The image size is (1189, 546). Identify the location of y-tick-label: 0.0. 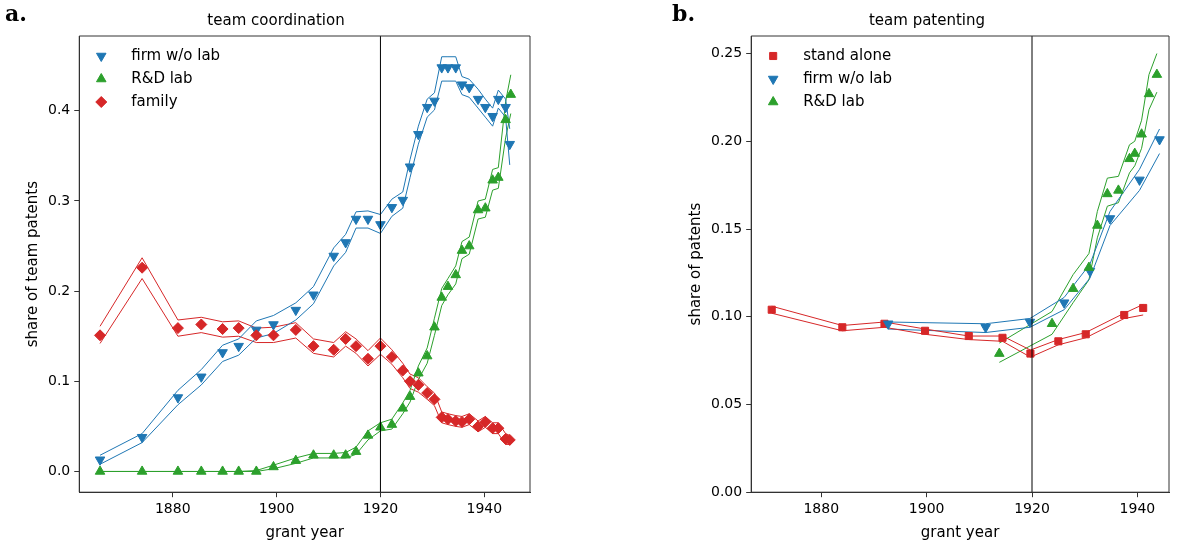
(59, 470).